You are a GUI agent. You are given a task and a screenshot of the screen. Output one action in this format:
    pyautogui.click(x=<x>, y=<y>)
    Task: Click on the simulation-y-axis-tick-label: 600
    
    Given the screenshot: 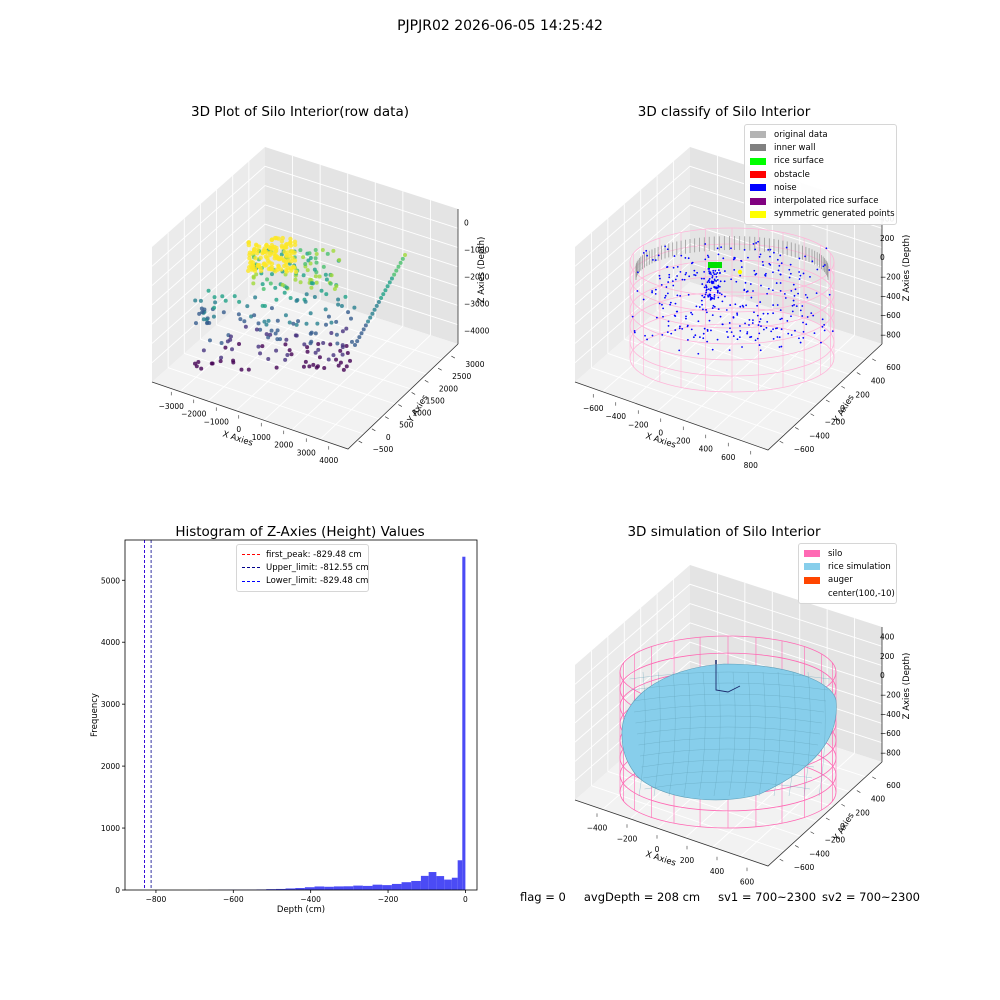 What is the action you would take?
    pyautogui.click(x=893, y=785)
    